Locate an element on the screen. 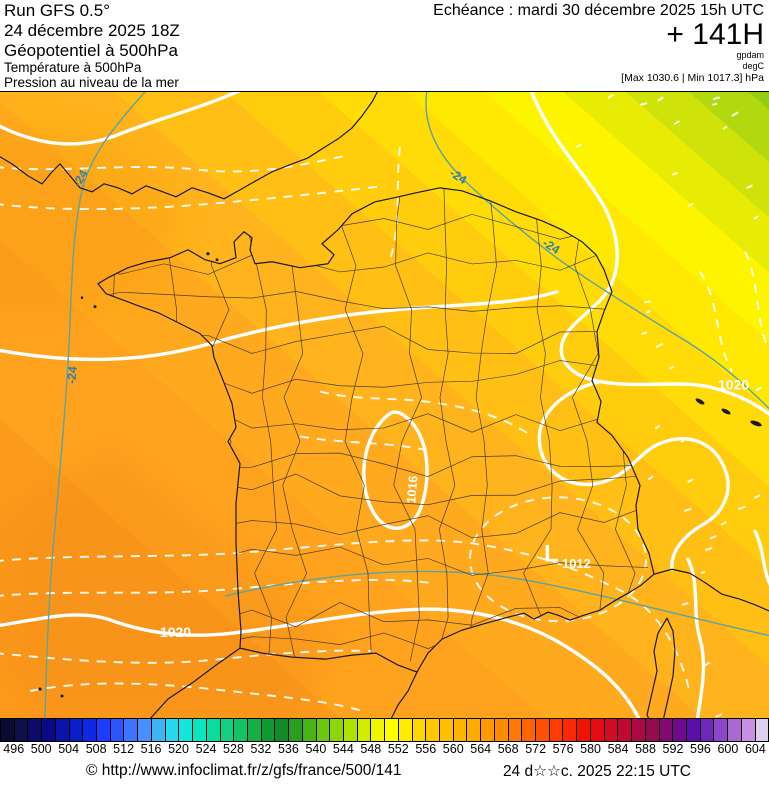 The image size is (769, 786). low-pressure-symbol: L is located at coordinates (551, 553).